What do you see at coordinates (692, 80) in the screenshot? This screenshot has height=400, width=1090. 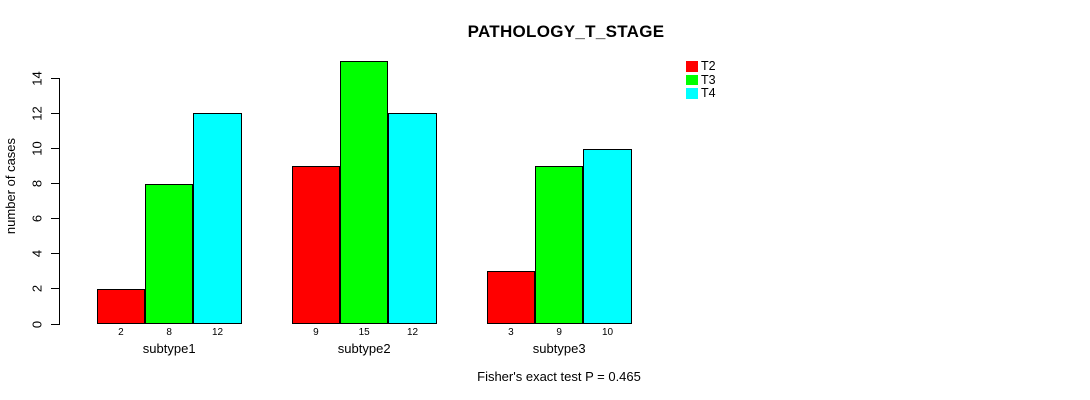 I see `legend-swatch-T3` at bounding box center [692, 80].